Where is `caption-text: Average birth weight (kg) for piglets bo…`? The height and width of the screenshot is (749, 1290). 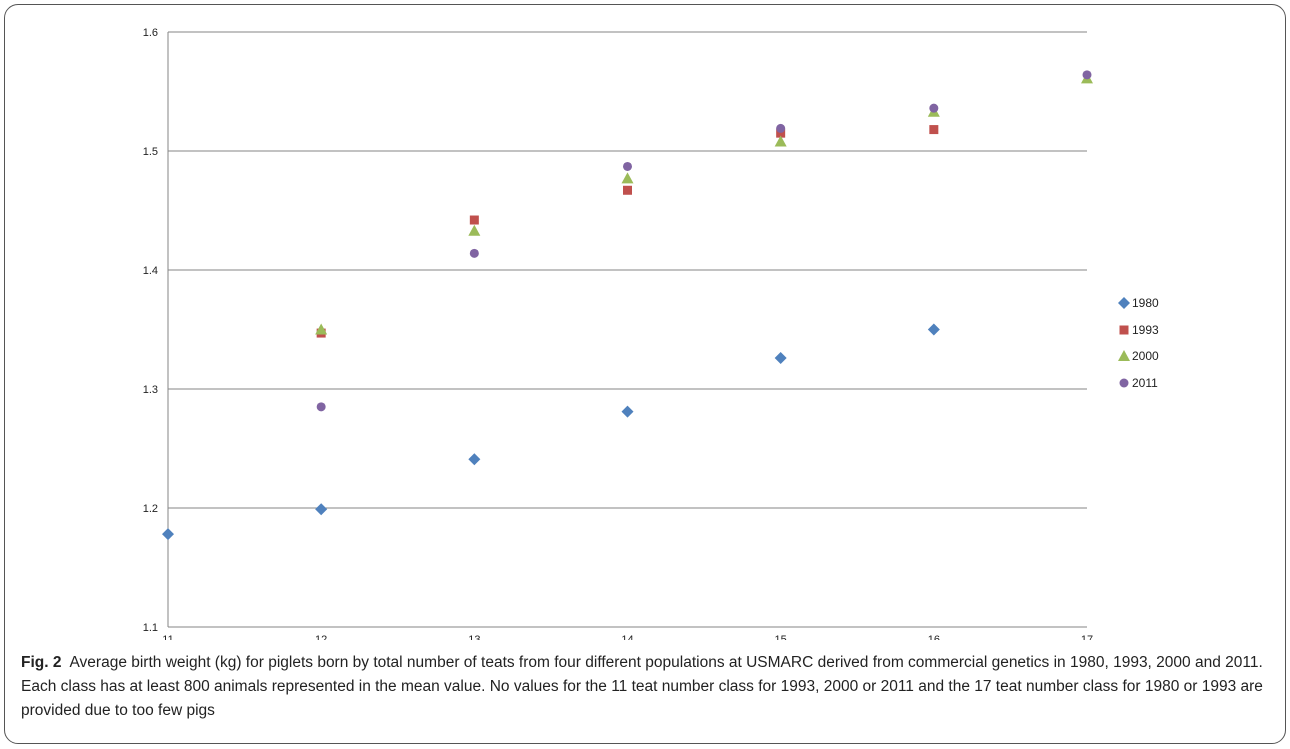 caption-text: Average birth weight (kg) for piglets bo… is located at coordinates (642, 686).